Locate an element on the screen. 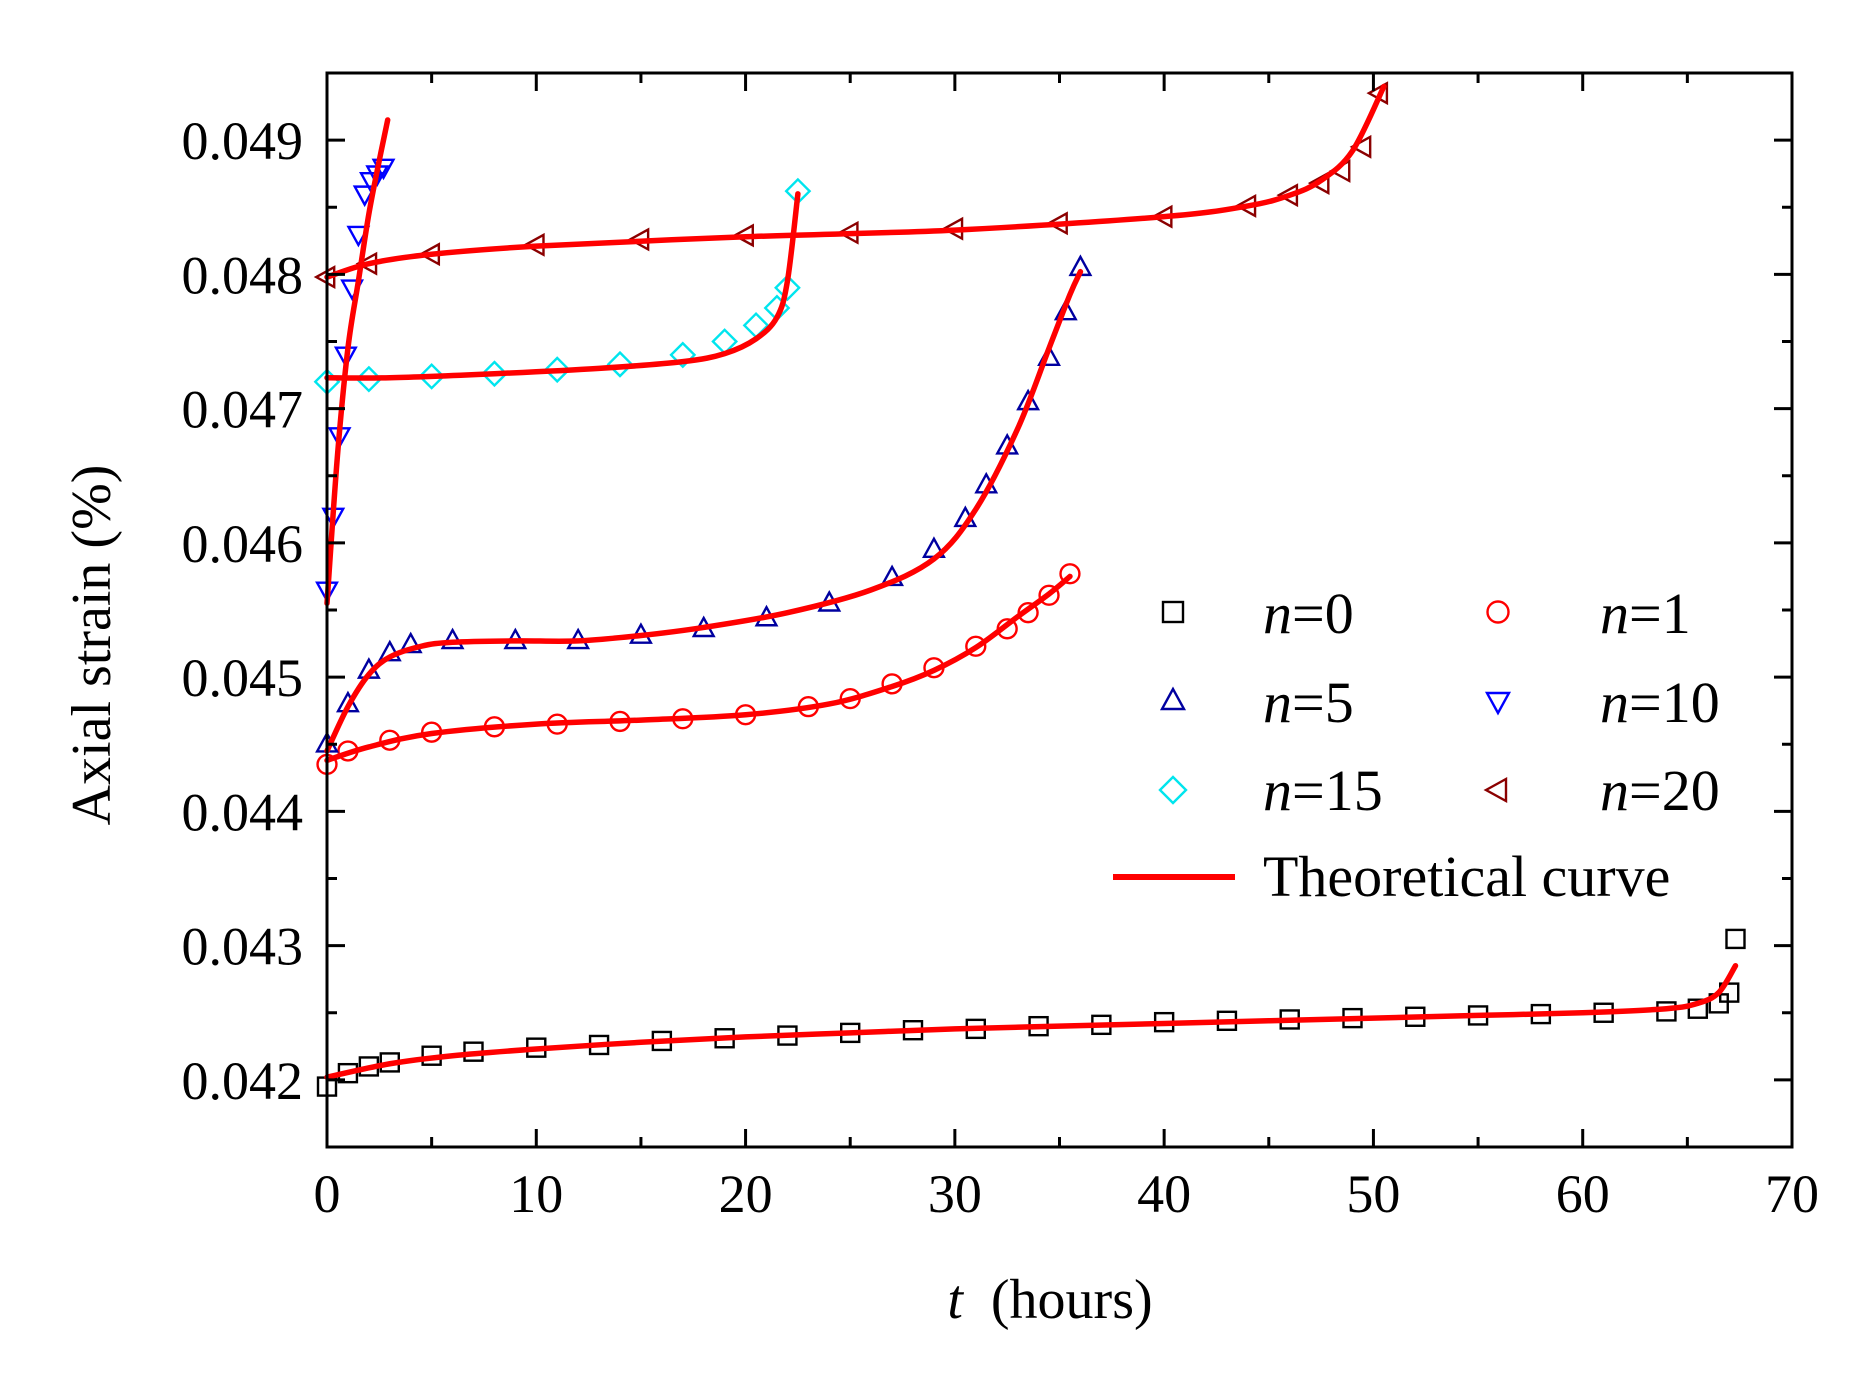  x-tick-label: 40 is located at coordinates (1164, 1194).